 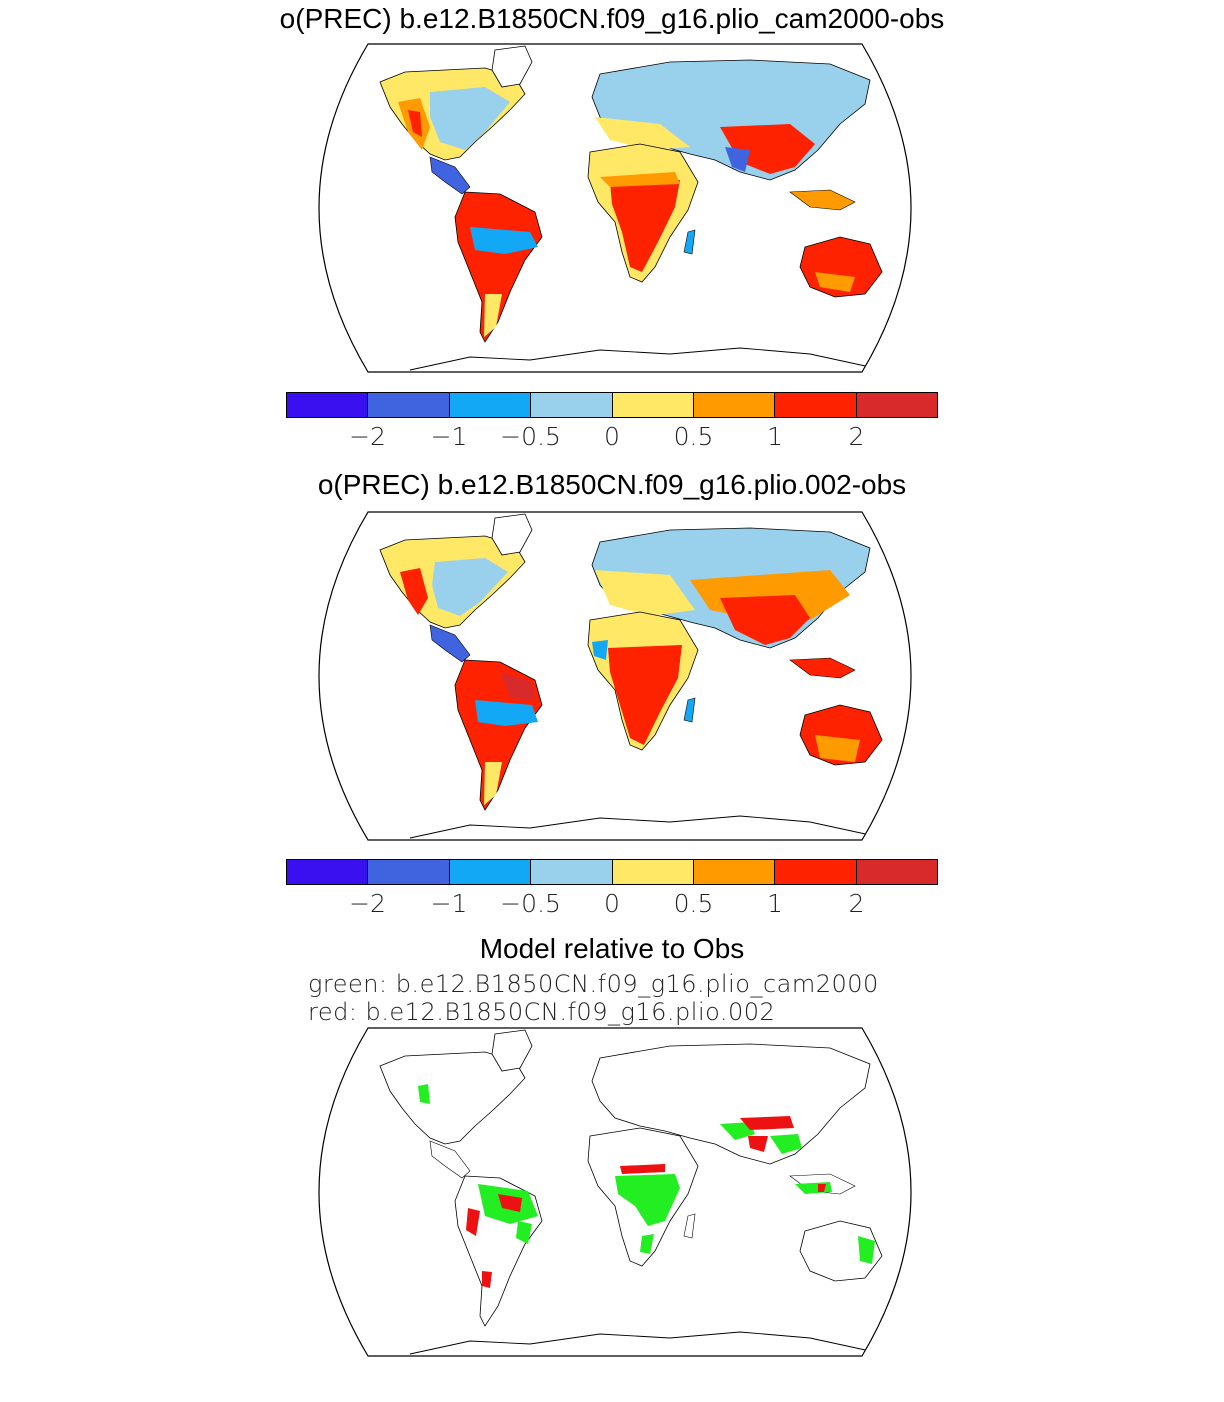 What do you see at coordinates (612, 948) in the screenshot?
I see `comparison-title: Model relative to Obs` at bounding box center [612, 948].